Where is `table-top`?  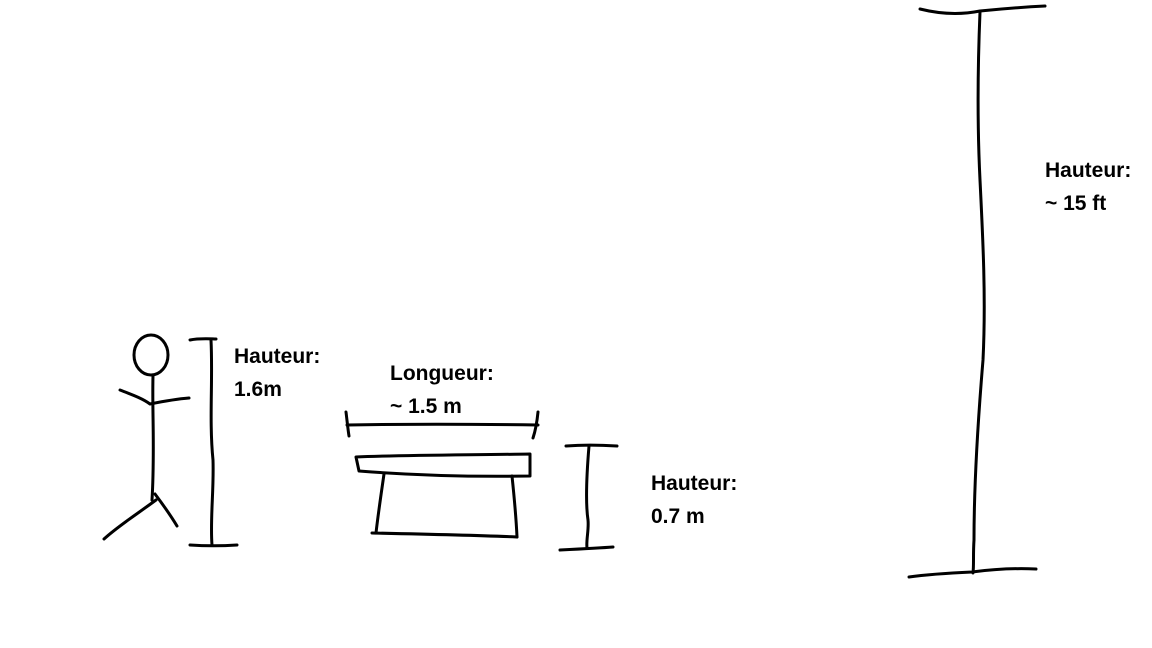 table-top is located at coordinates (443, 465).